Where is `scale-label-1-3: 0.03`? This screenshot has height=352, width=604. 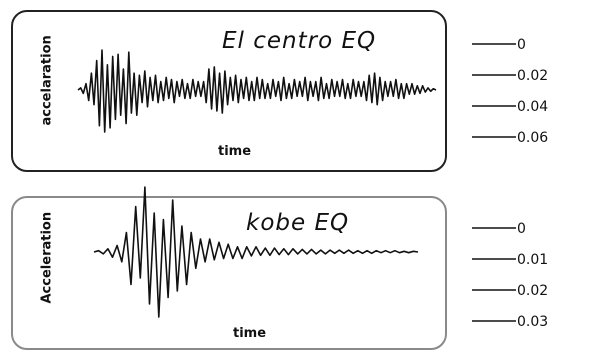
scale-label-1-3: 0.03 is located at coordinates (532, 322).